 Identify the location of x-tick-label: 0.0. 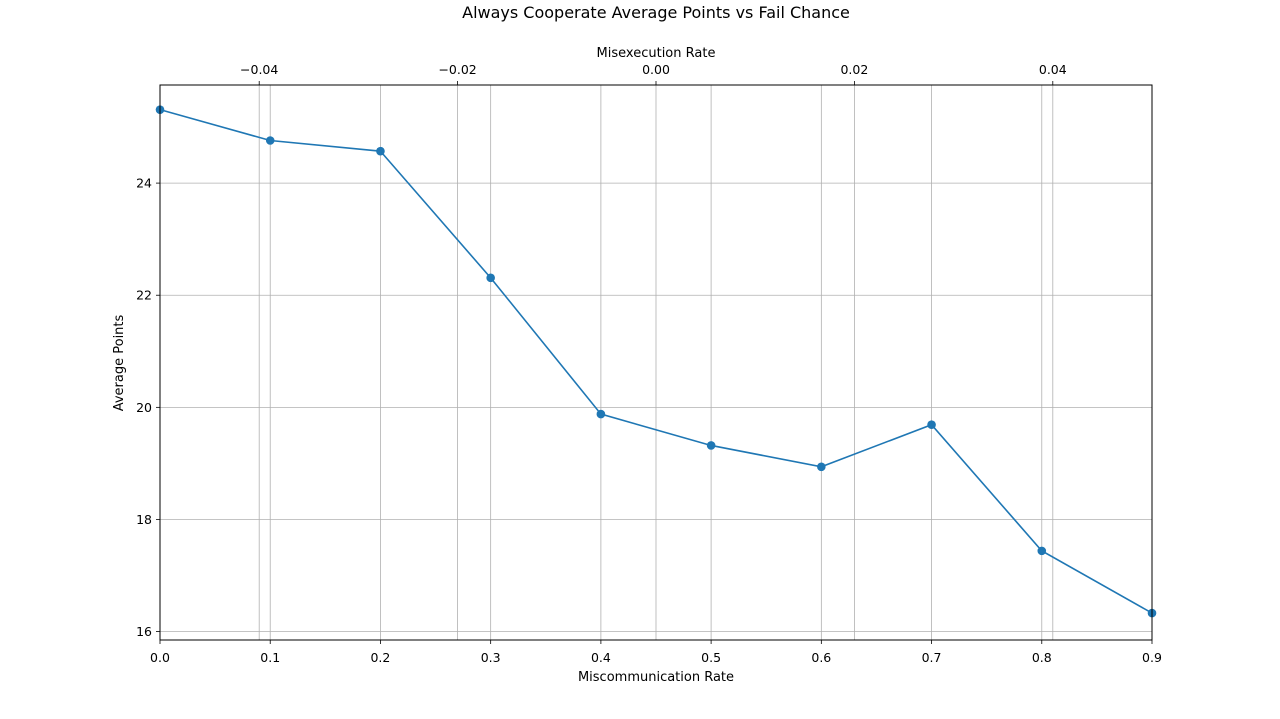
(160, 657).